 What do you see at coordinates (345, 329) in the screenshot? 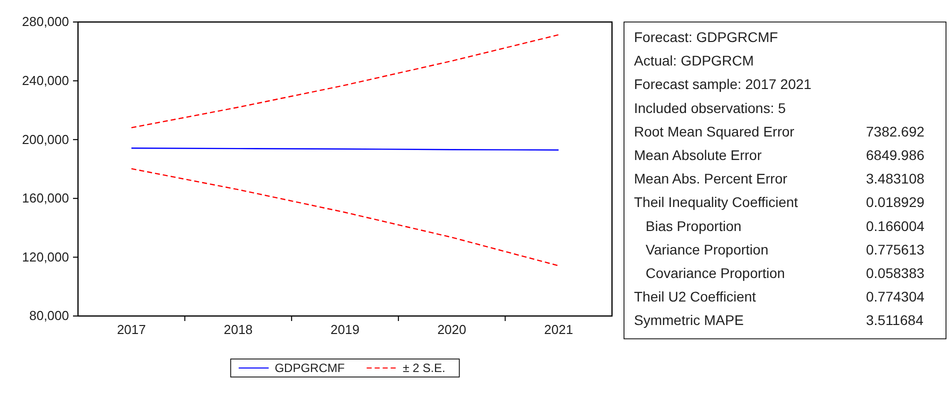
I see `x-tick-label: 2019` at bounding box center [345, 329].